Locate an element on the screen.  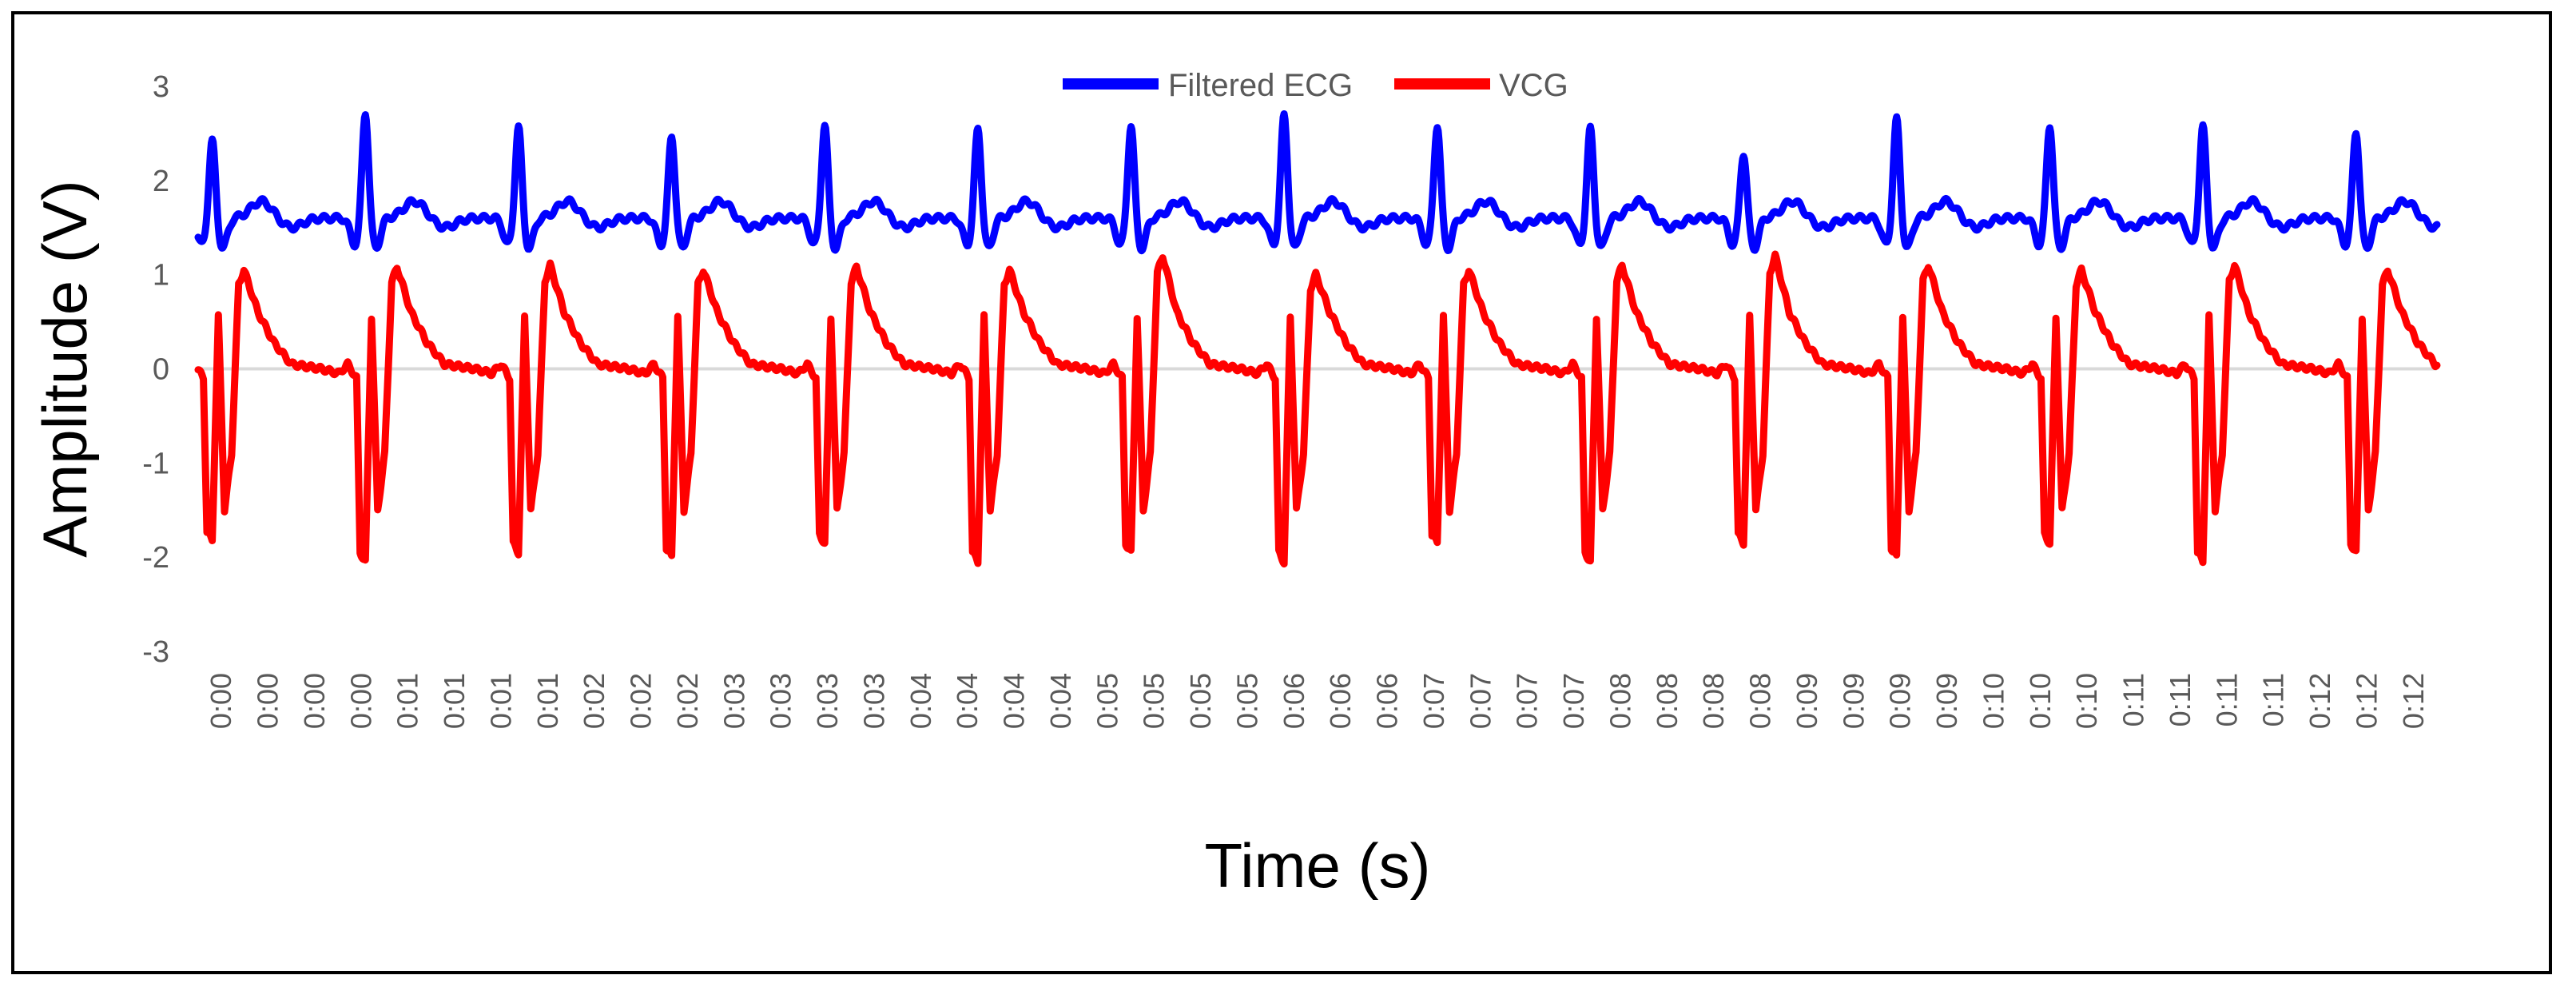
y-tick-label: -3 is located at coordinates (155, 652).